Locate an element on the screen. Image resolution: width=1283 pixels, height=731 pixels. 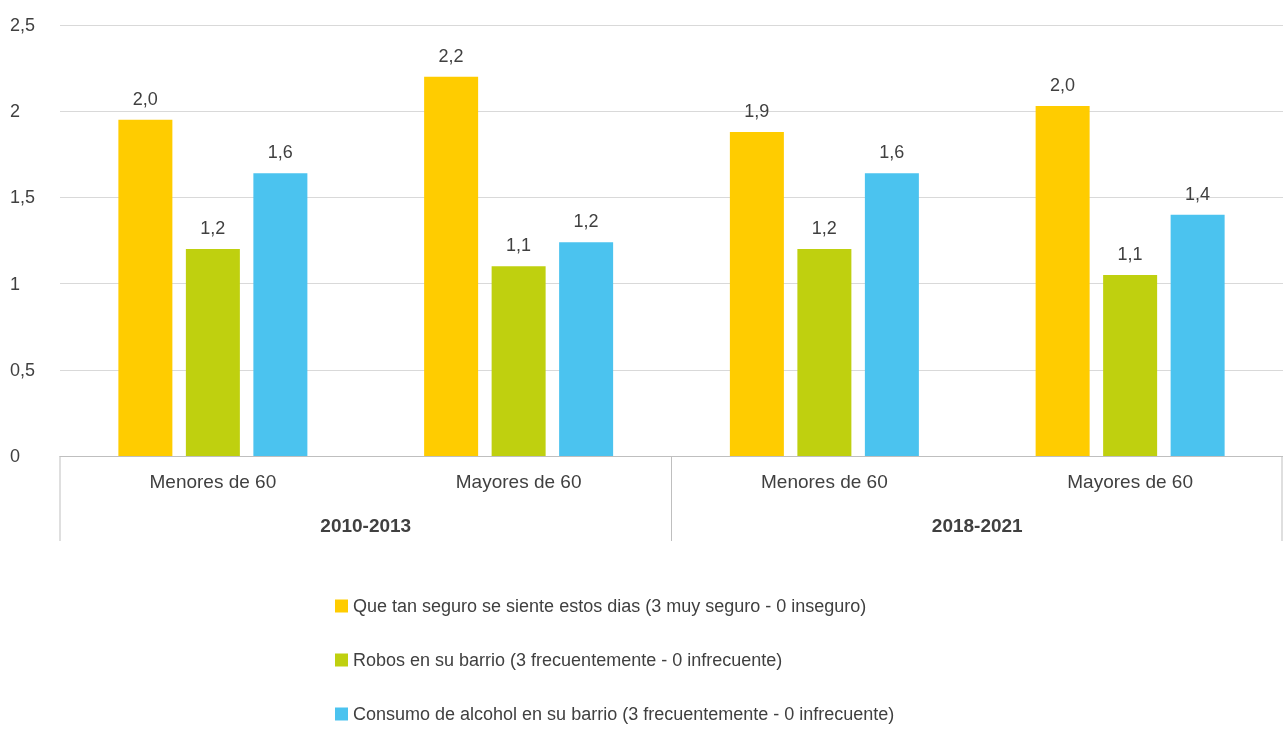
legend-label: Que tan seguro se siente estos dias (3 muy seguro - 0 inseguro) is located at coordinates (610, 606).